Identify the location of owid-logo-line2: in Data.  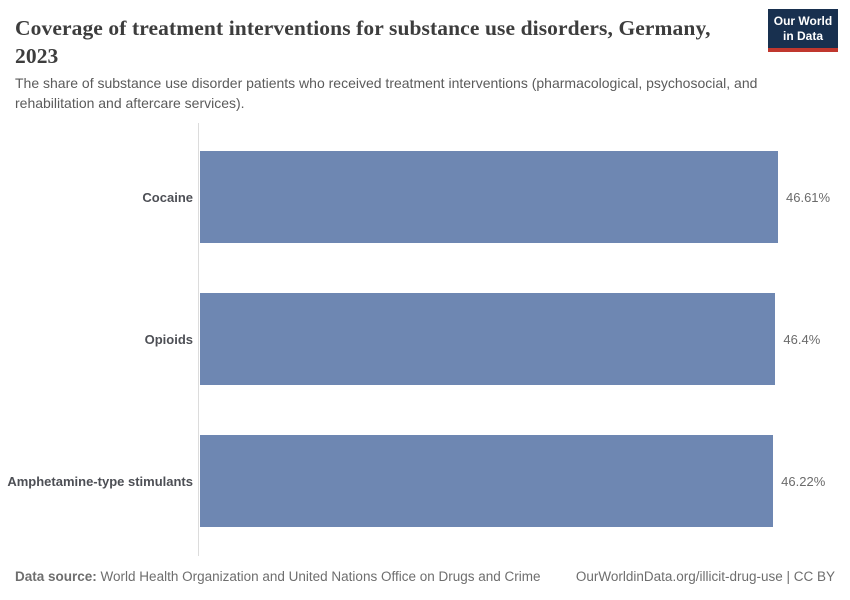
(802, 36).